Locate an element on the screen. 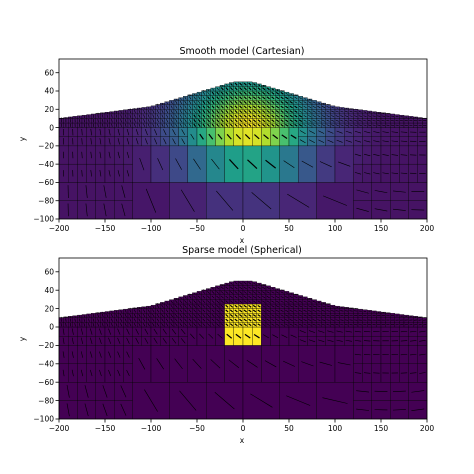  y-tick-label: −20 is located at coordinates (46, 345).